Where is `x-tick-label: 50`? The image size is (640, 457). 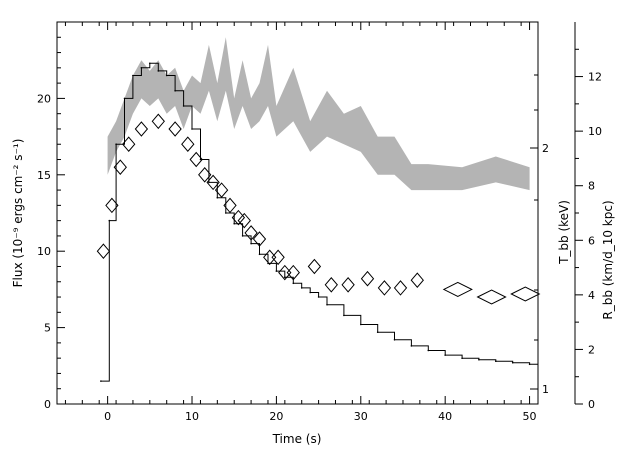 x-tick-label: 50 is located at coordinates (530, 416).